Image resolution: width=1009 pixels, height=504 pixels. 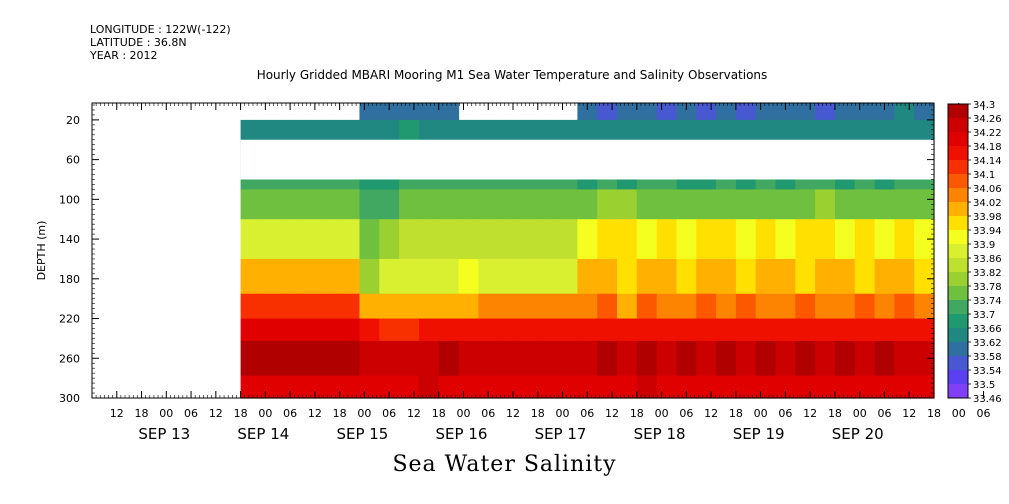 I want to click on colorbar-label: 34.18, so click(x=987, y=147).